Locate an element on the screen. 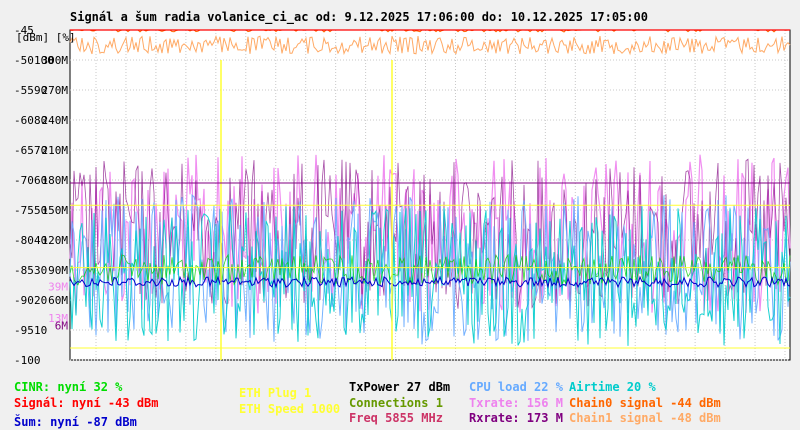 The image size is (800, 430). legend-txpower: TxPower 27 dBm is located at coordinates (400, 387).